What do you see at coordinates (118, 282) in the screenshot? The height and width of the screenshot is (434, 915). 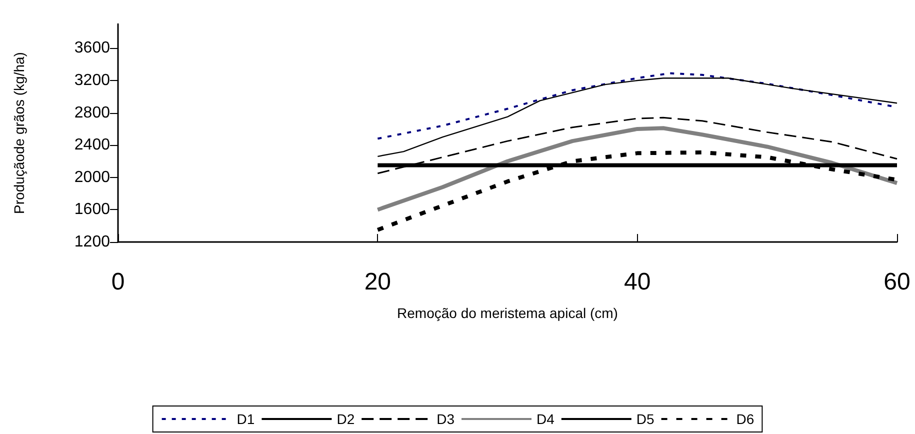 I see `x-tick-label: 0` at bounding box center [118, 282].